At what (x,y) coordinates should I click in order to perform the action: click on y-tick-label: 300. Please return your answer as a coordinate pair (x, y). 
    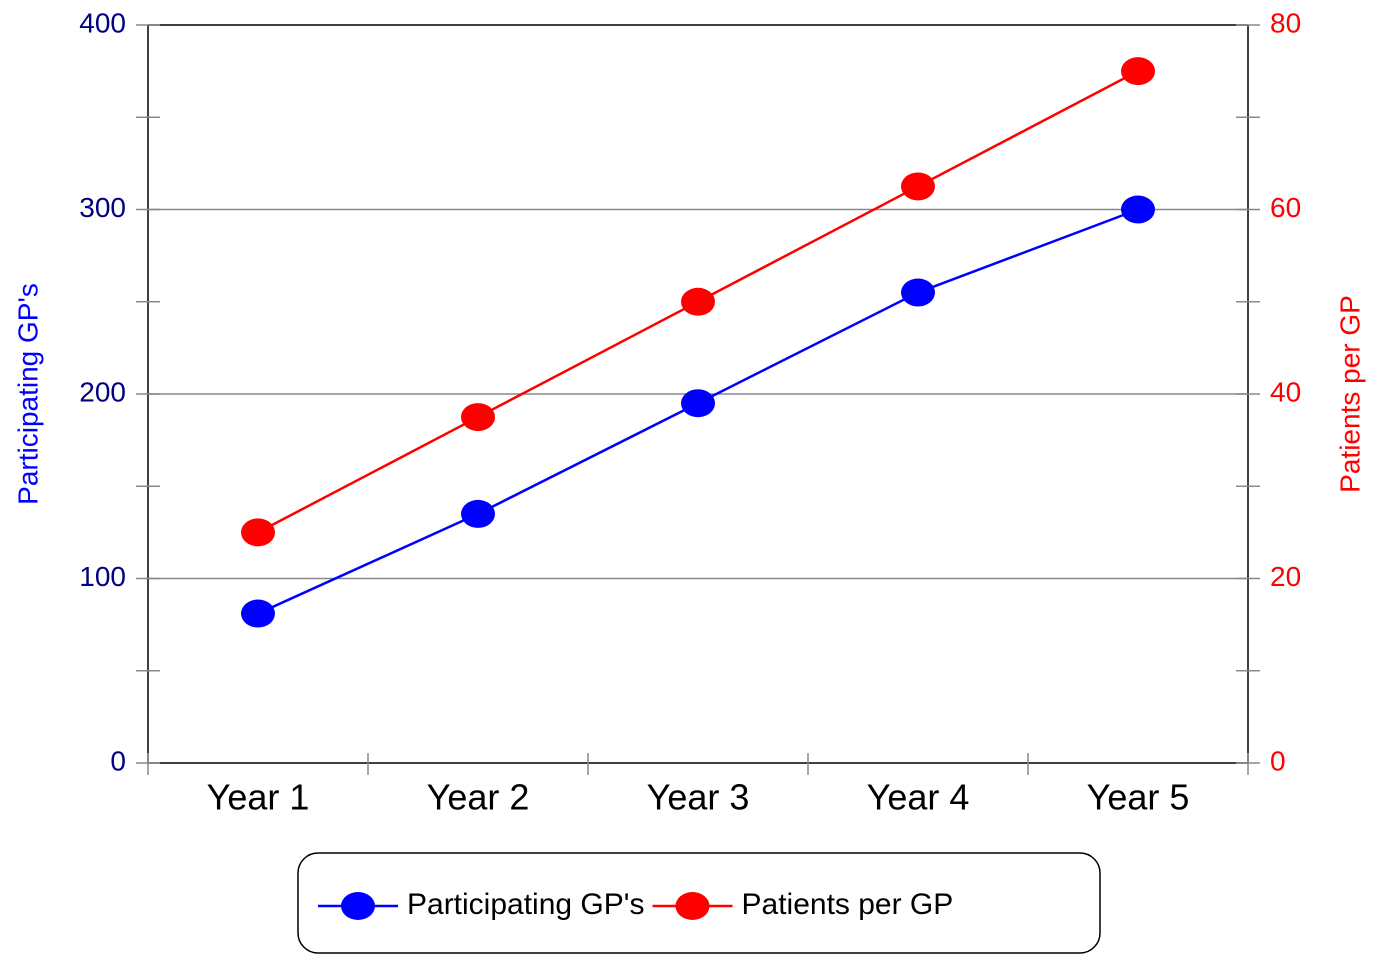
    Looking at the image, I should click on (102, 207).